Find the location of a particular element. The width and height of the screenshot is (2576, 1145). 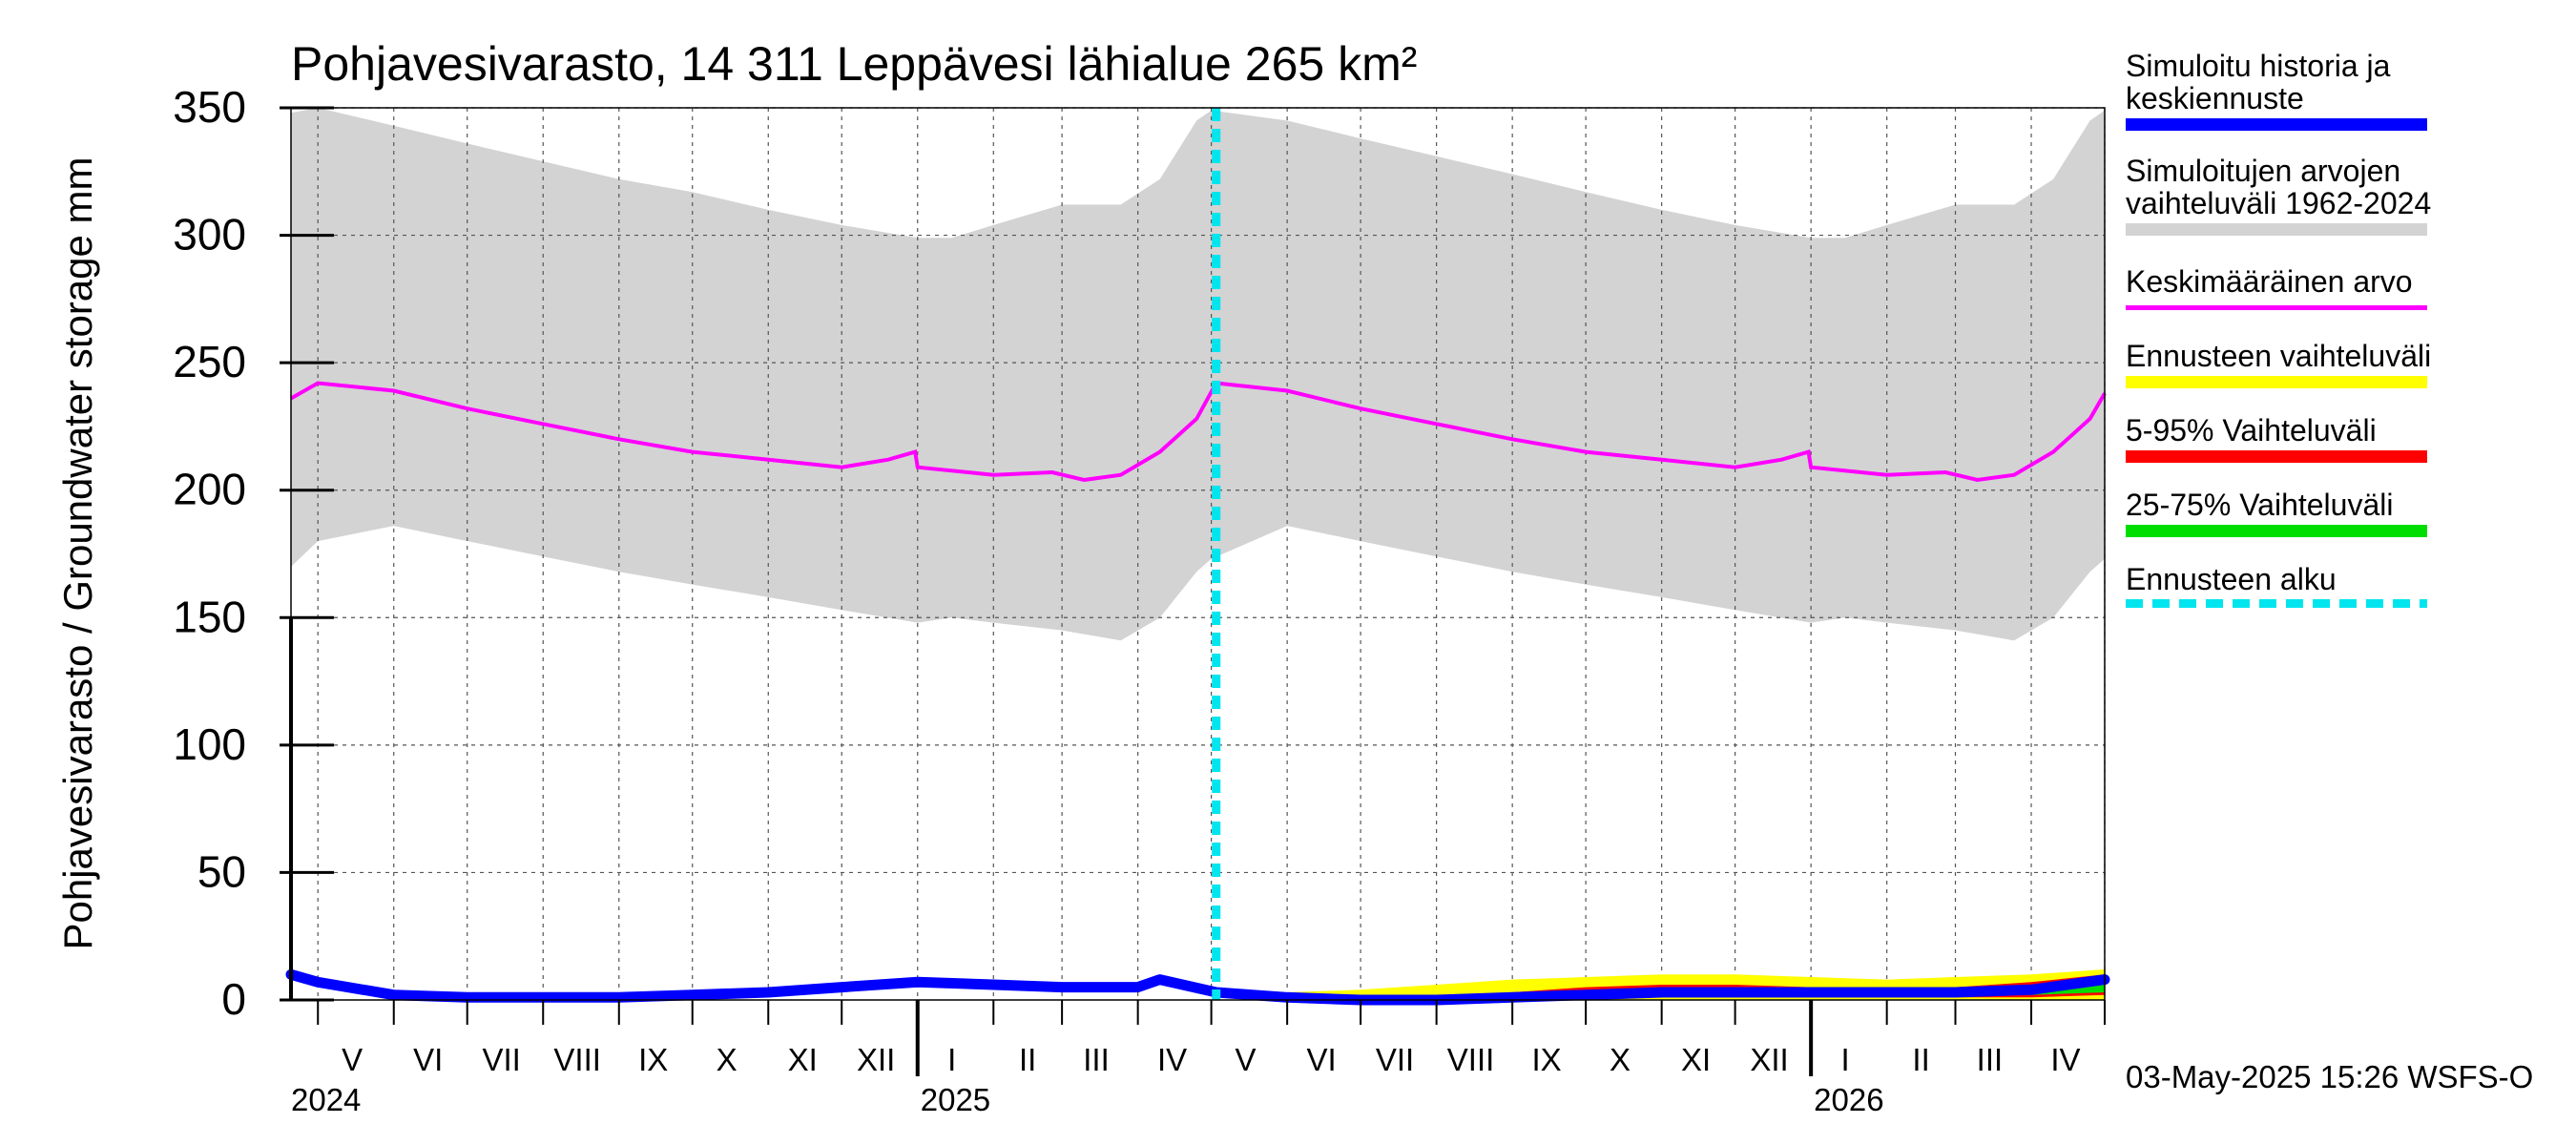

legend-item-history: Simuloitu historia ja keskiennuste is located at coordinates (2345, 93).